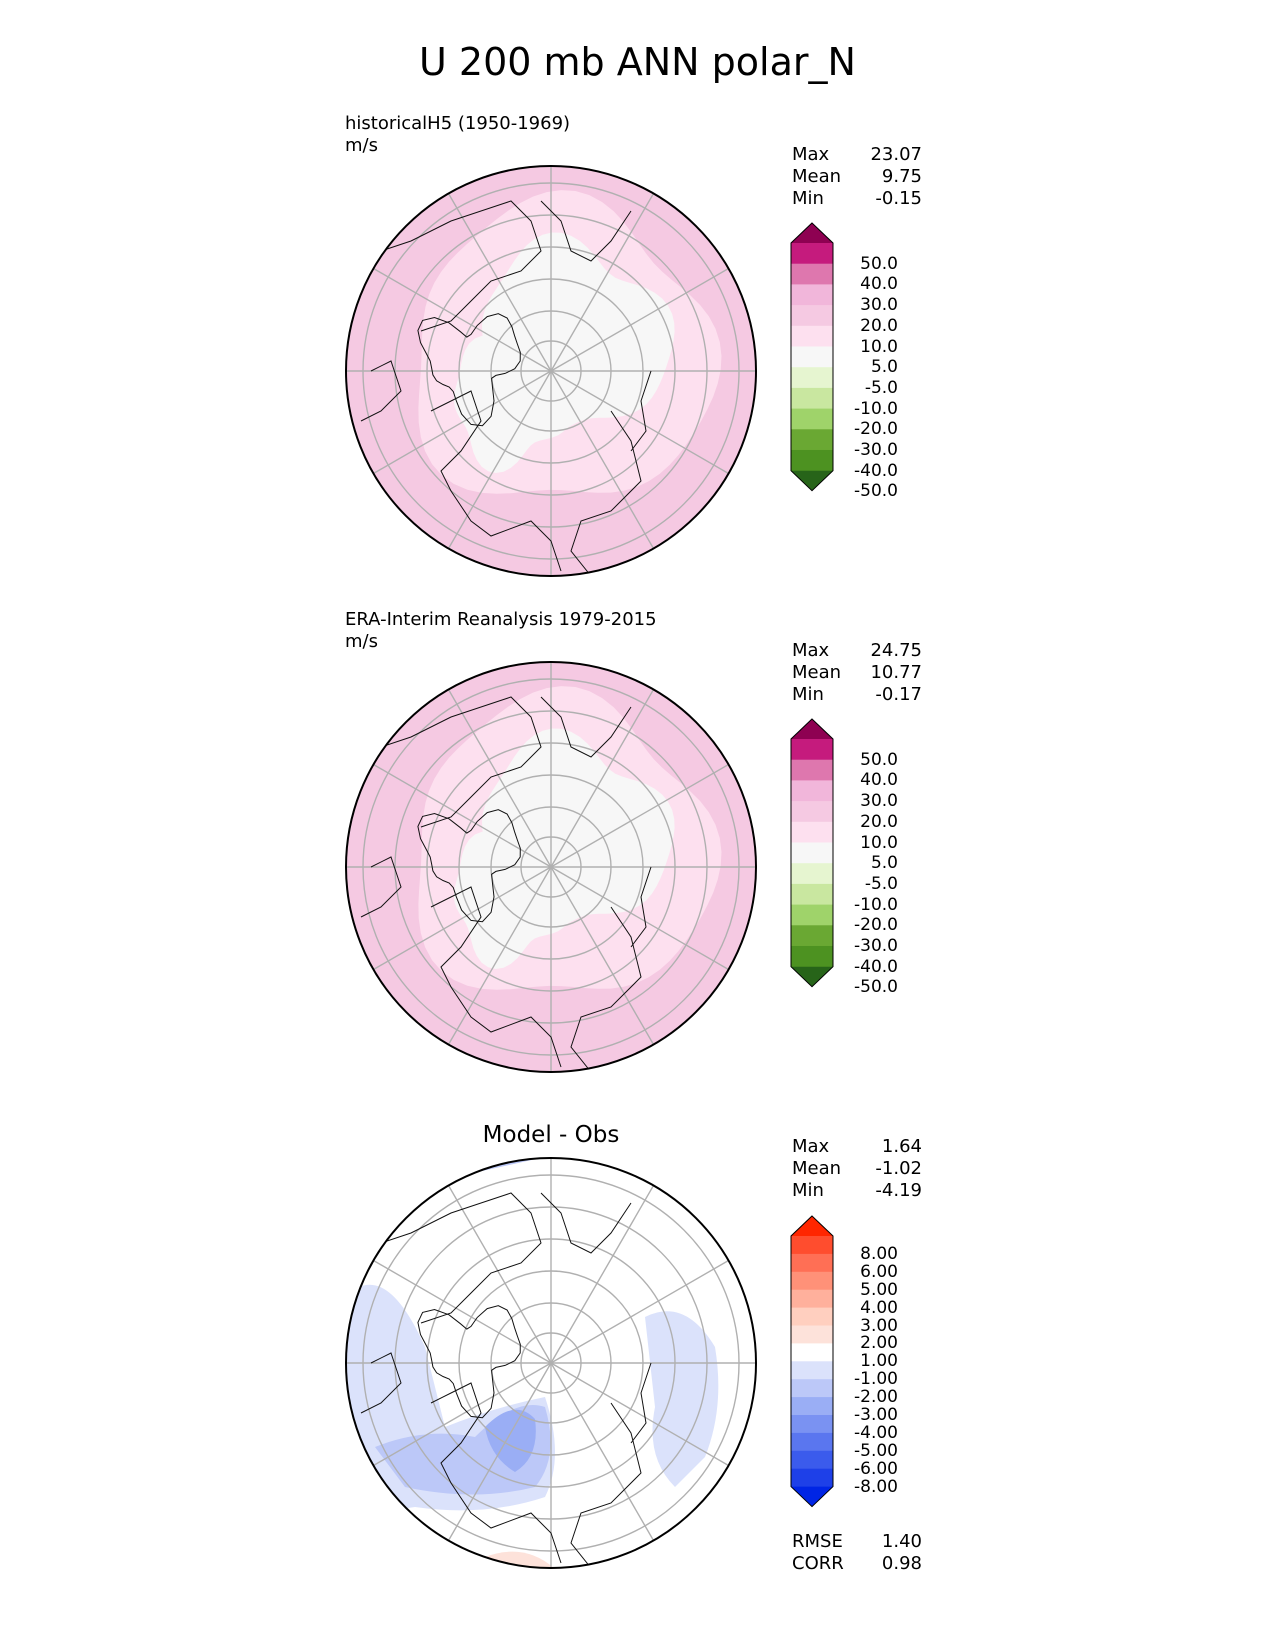 The image size is (1275, 1650). I want to click on corr-label: CORR, so click(818, 1563).